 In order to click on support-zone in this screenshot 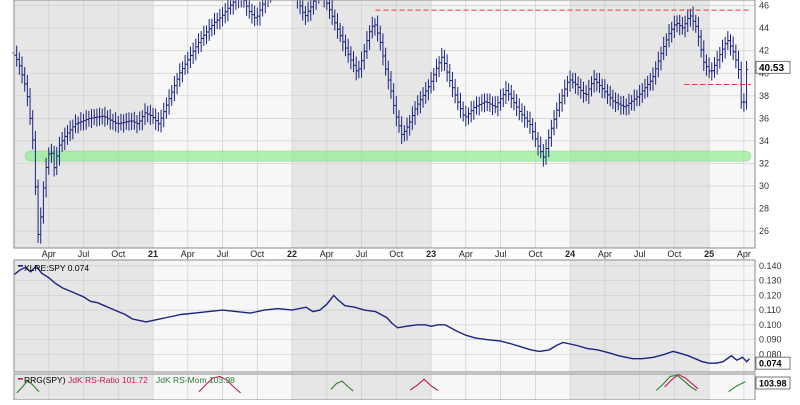, I will do `click(388, 156)`.